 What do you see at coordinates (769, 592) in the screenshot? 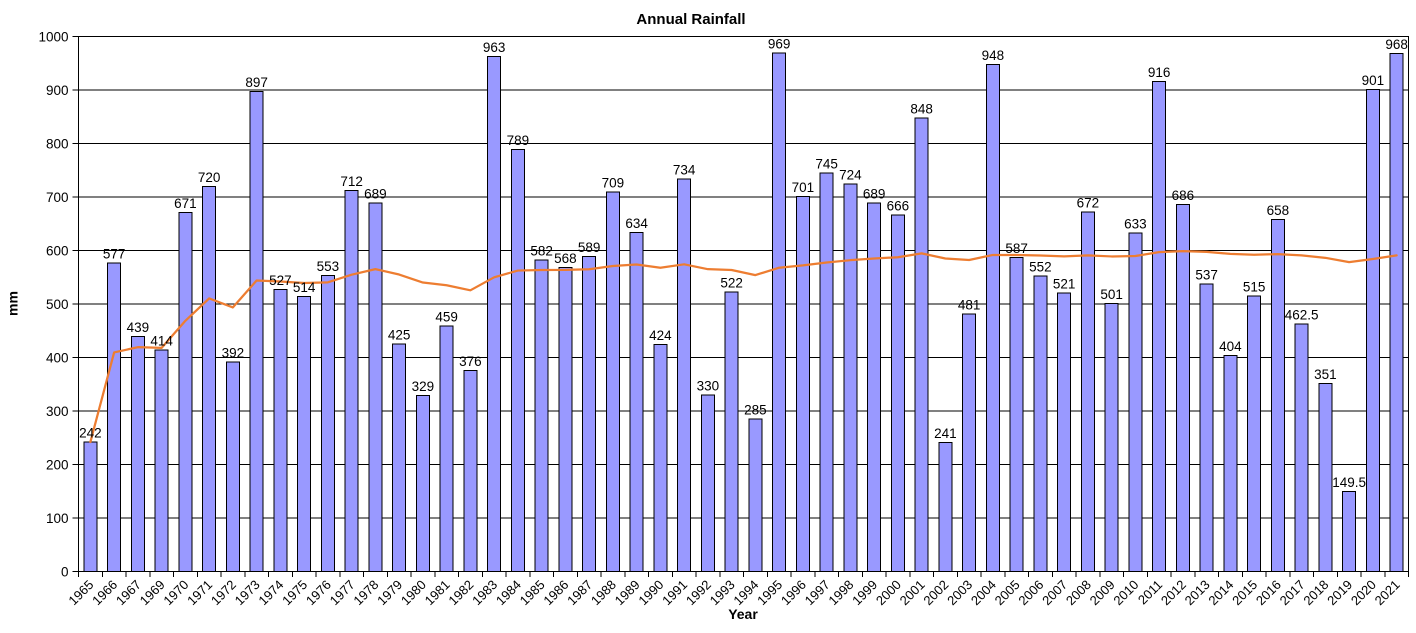
I see `x-tick-label: 1995` at bounding box center [769, 592].